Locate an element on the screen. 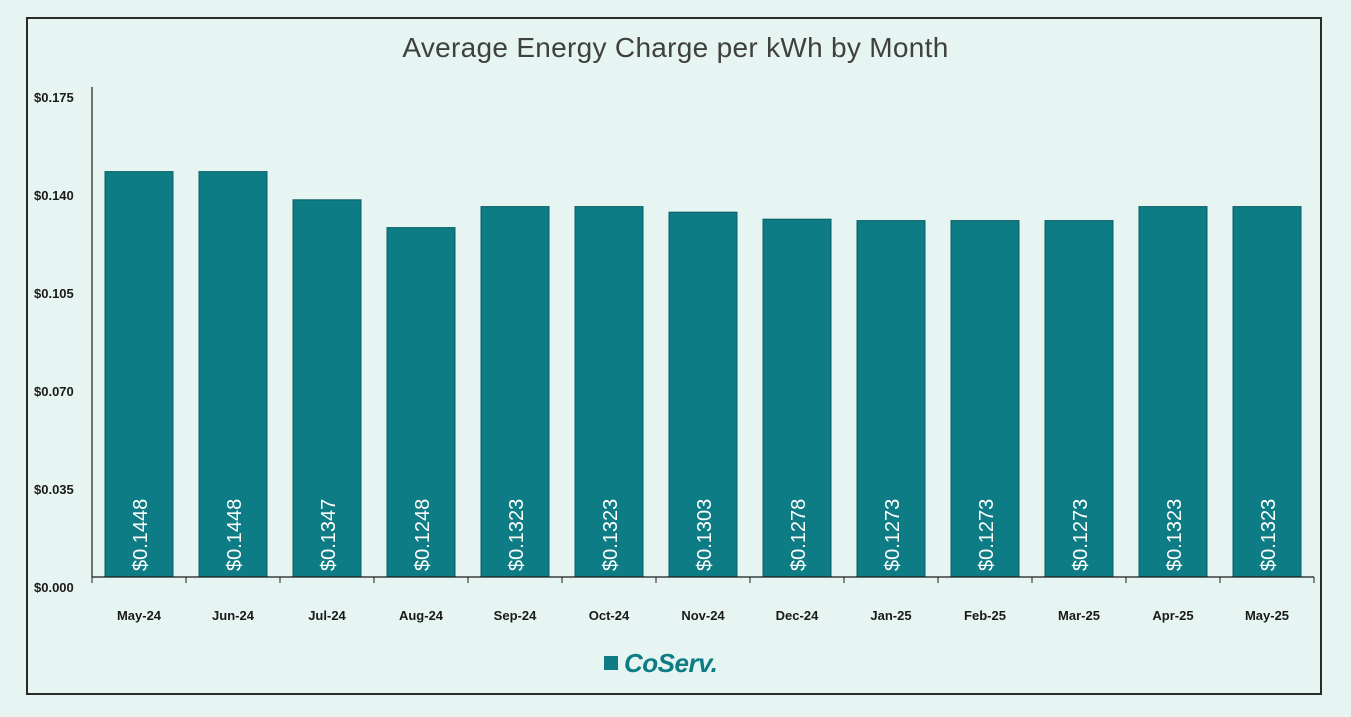  x-tick-label: Nov-24 is located at coordinates (703, 615).